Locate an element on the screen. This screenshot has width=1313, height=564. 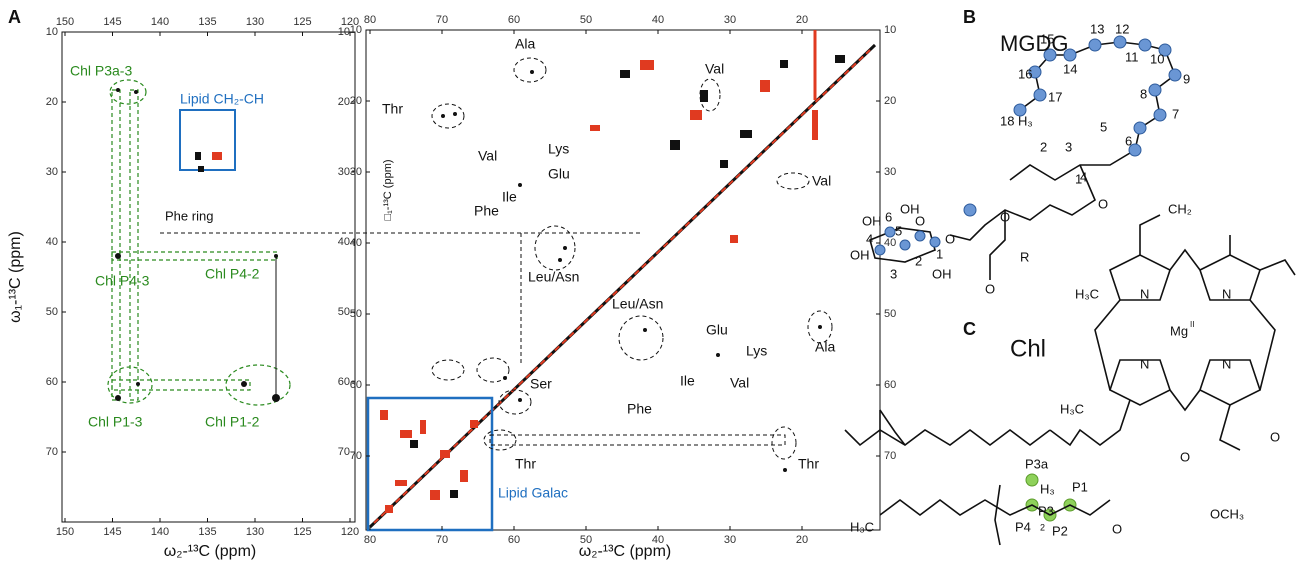
atom-label: H₃ is located at coordinates (1047, 488).